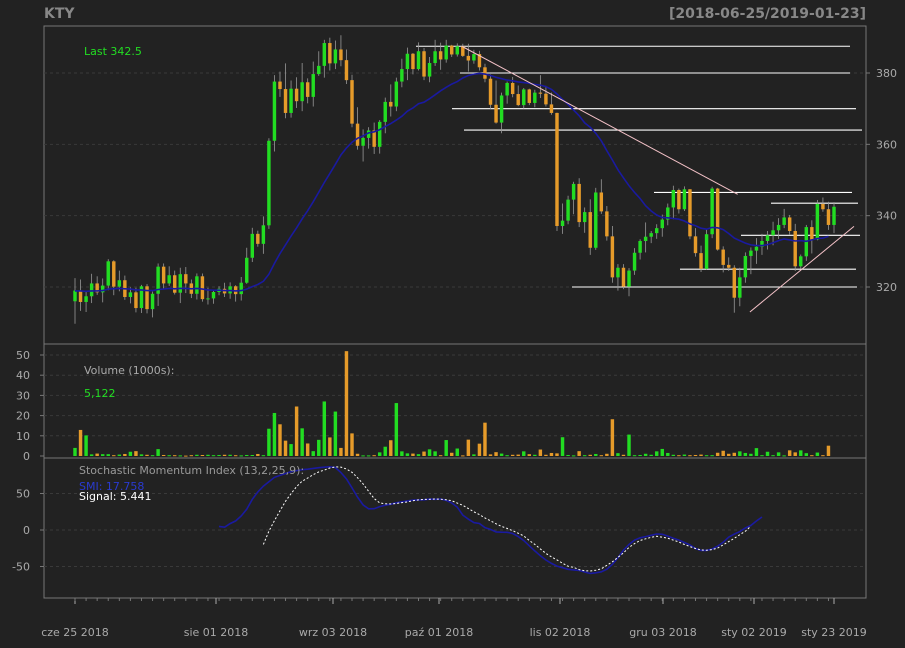  Describe the element at coordinates (507, 519) in the screenshot. I see `signal-line` at that location.